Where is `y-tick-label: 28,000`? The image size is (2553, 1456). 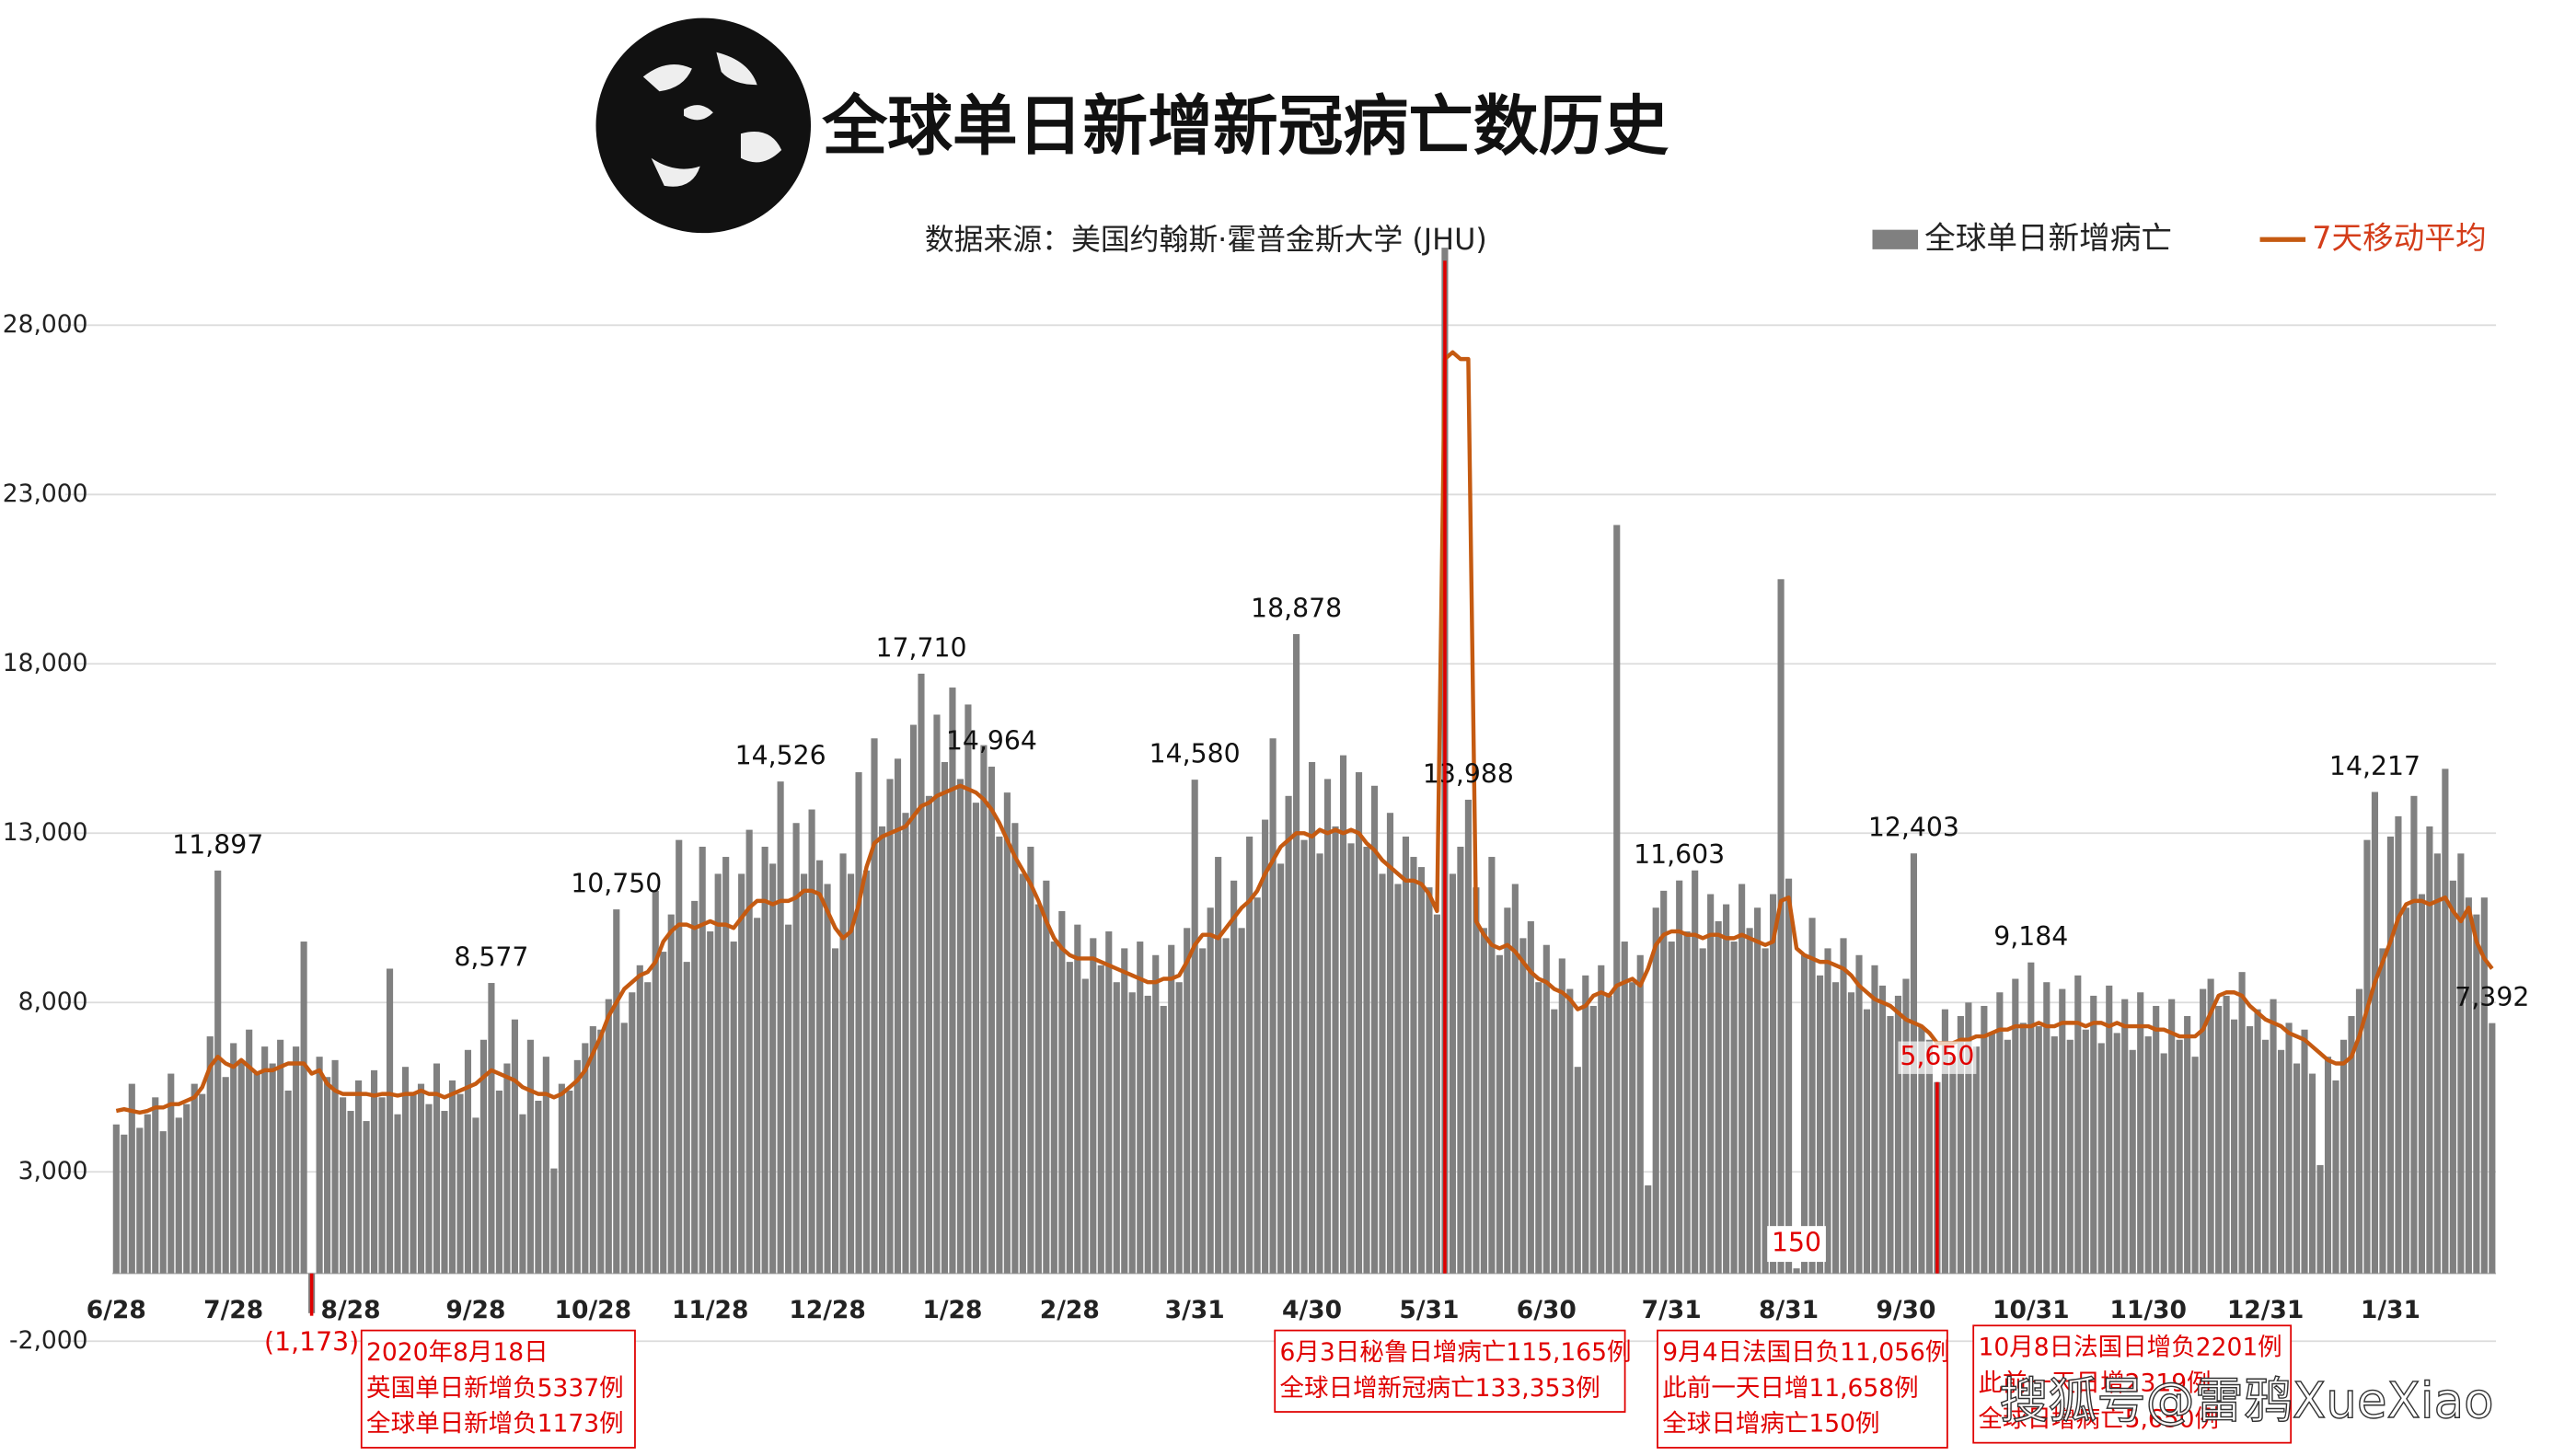 y-tick-label: 28,000 is located at coordinates (45, 324).